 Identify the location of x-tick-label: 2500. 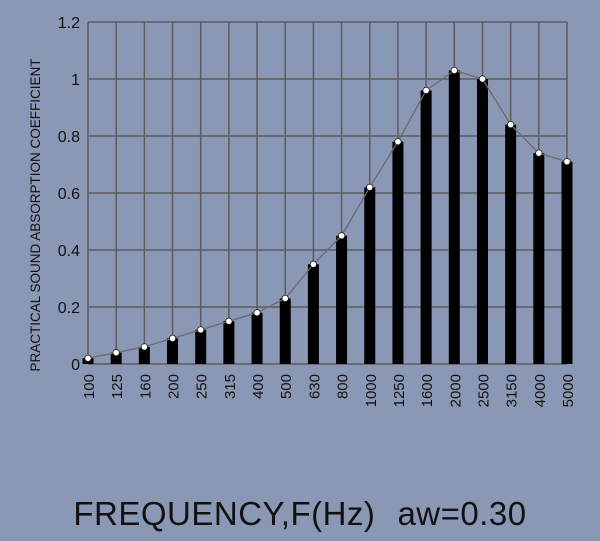
(483, 390).